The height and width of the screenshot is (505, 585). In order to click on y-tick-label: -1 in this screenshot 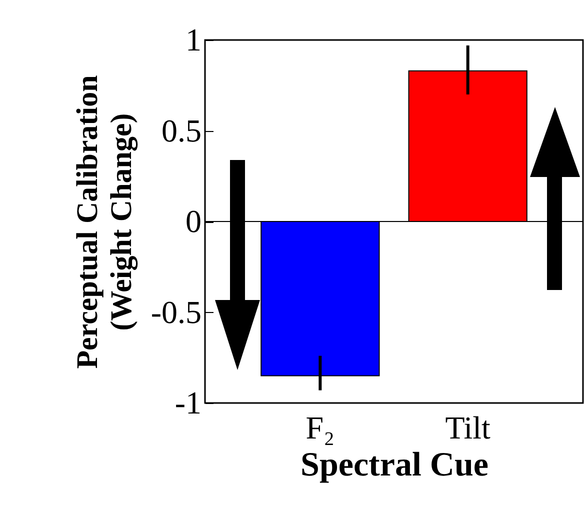, I will do `click(188, 402)`.